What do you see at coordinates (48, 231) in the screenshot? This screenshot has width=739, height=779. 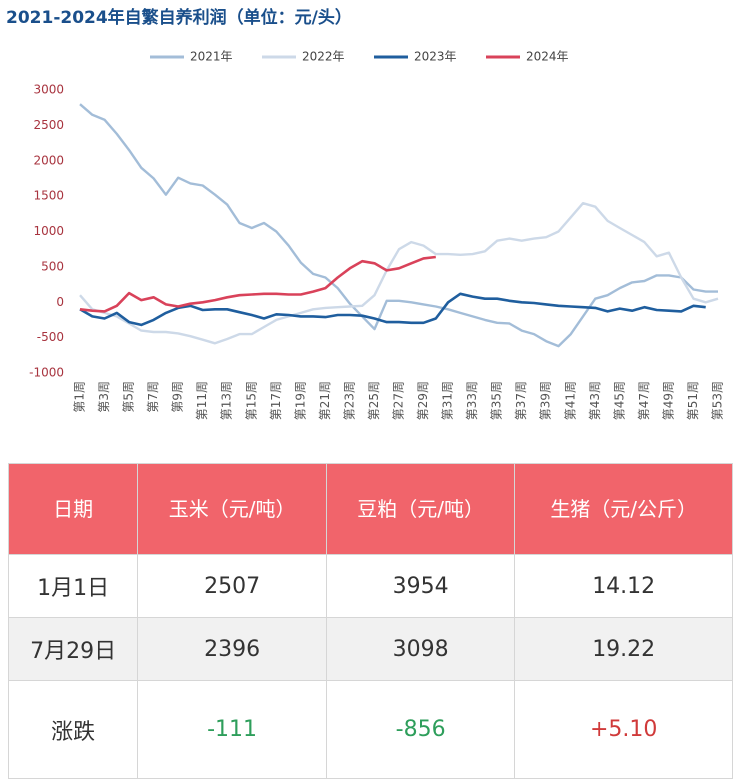 I see `y-tick-label: 1000` at bounding box center [48, 231].